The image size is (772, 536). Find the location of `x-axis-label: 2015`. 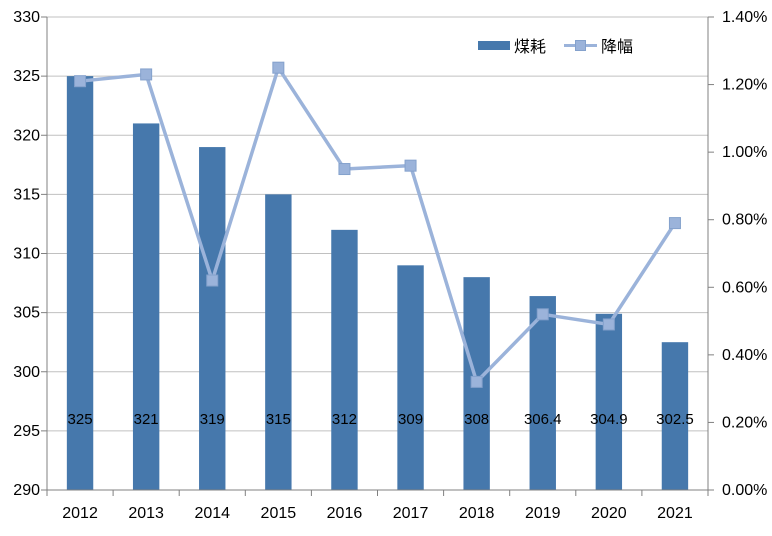

x-axis-label: 2015 is located at coordinates (279, 513).